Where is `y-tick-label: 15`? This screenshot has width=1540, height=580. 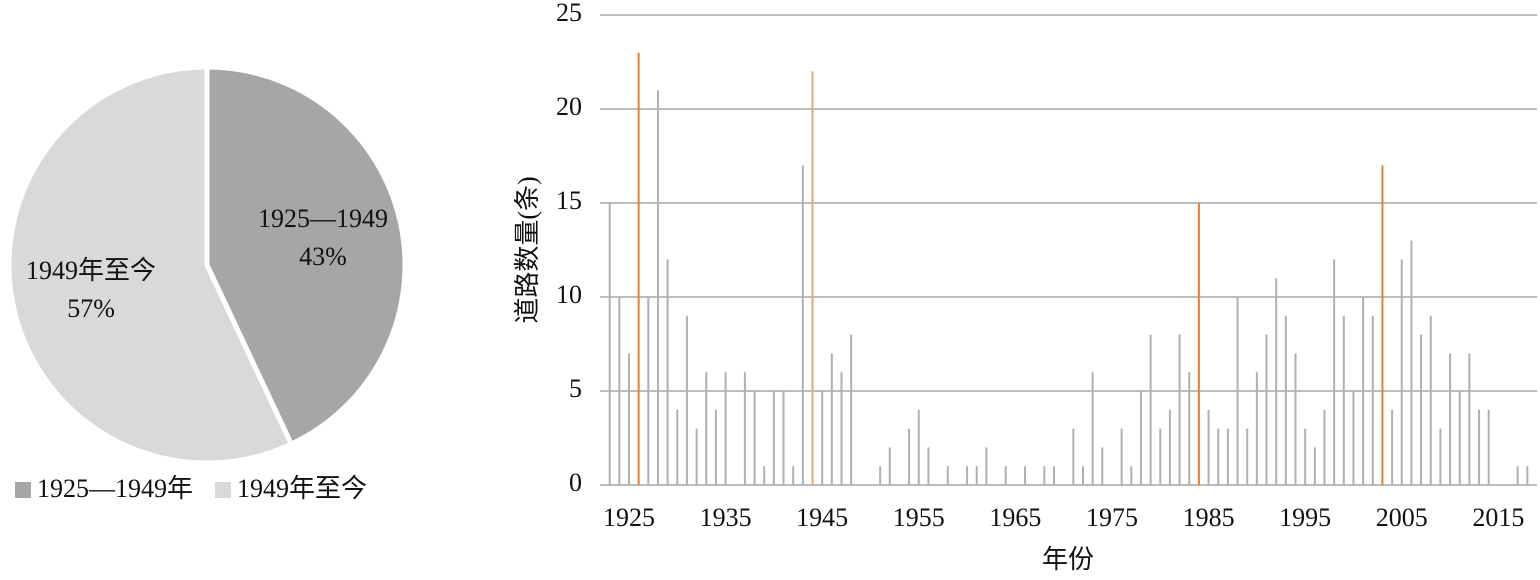 y-tick-label: 15 is located at coordinates (569, 200).